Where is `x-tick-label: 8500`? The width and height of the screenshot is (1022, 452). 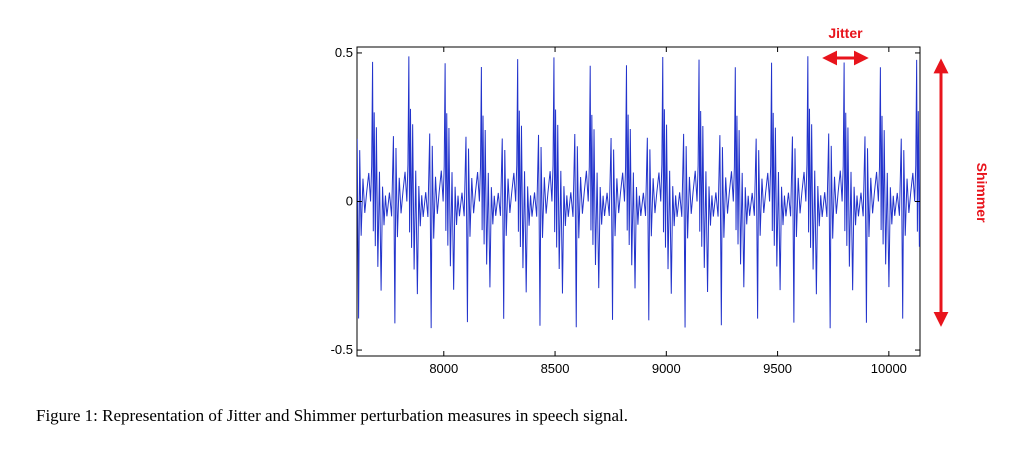
x-tick-label: 8500 is located at coordinates (555, 368).